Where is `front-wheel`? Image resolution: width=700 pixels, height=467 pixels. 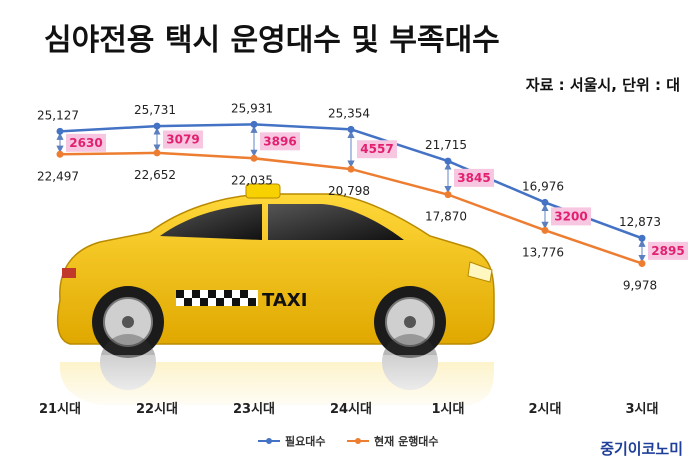 front-wheel is located at coordinates (410, 322).